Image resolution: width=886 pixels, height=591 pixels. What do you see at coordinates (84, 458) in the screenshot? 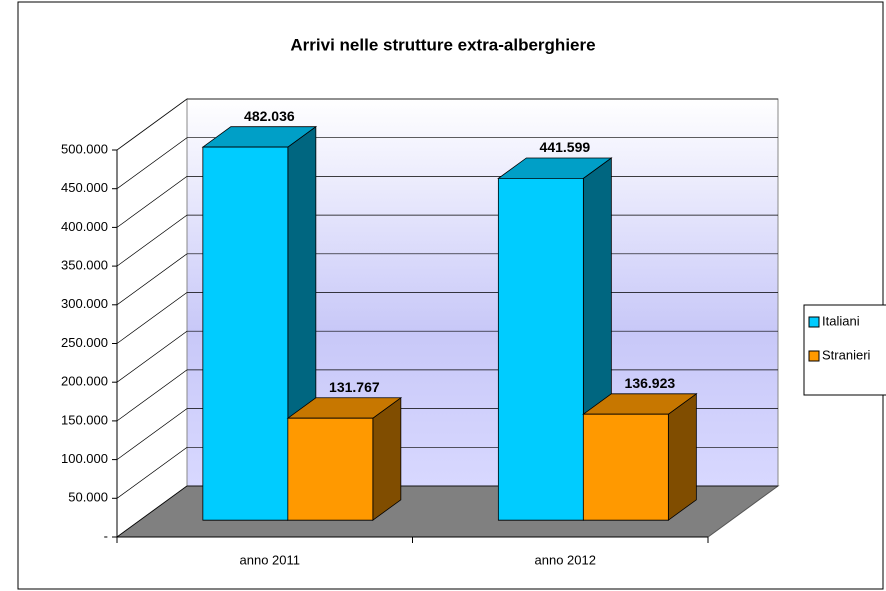
I see `y-tick-label: 100.000` at bounding box center [84, 458].